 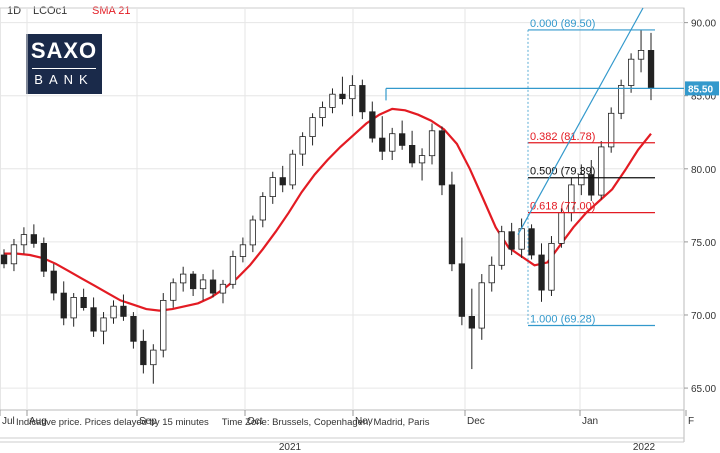 I want to click on last-price-tag, so click(x=702, y=88).